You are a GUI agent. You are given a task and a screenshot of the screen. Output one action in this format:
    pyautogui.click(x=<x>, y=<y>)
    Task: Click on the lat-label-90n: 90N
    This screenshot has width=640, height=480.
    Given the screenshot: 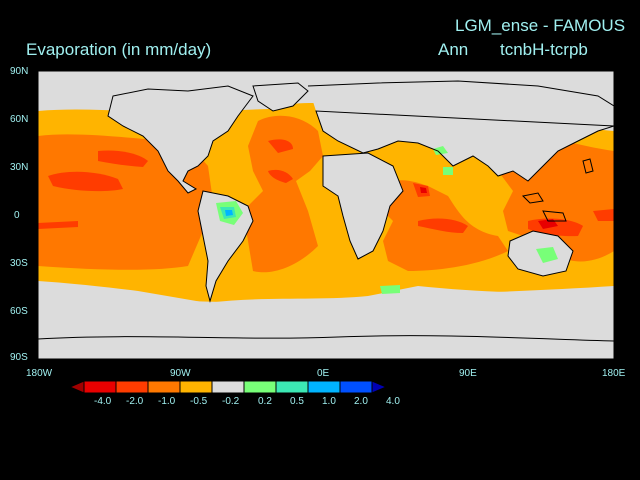 What is the action you would take?
    pyautogui.click(x=19, y=71)
    